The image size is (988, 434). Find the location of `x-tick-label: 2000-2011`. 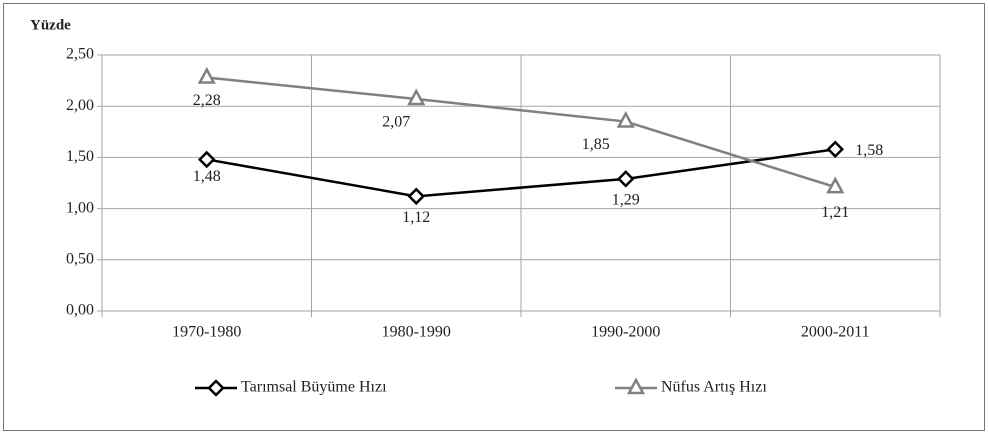

x-tick-label: 2000-2011 is located at coordinates (835, 332).